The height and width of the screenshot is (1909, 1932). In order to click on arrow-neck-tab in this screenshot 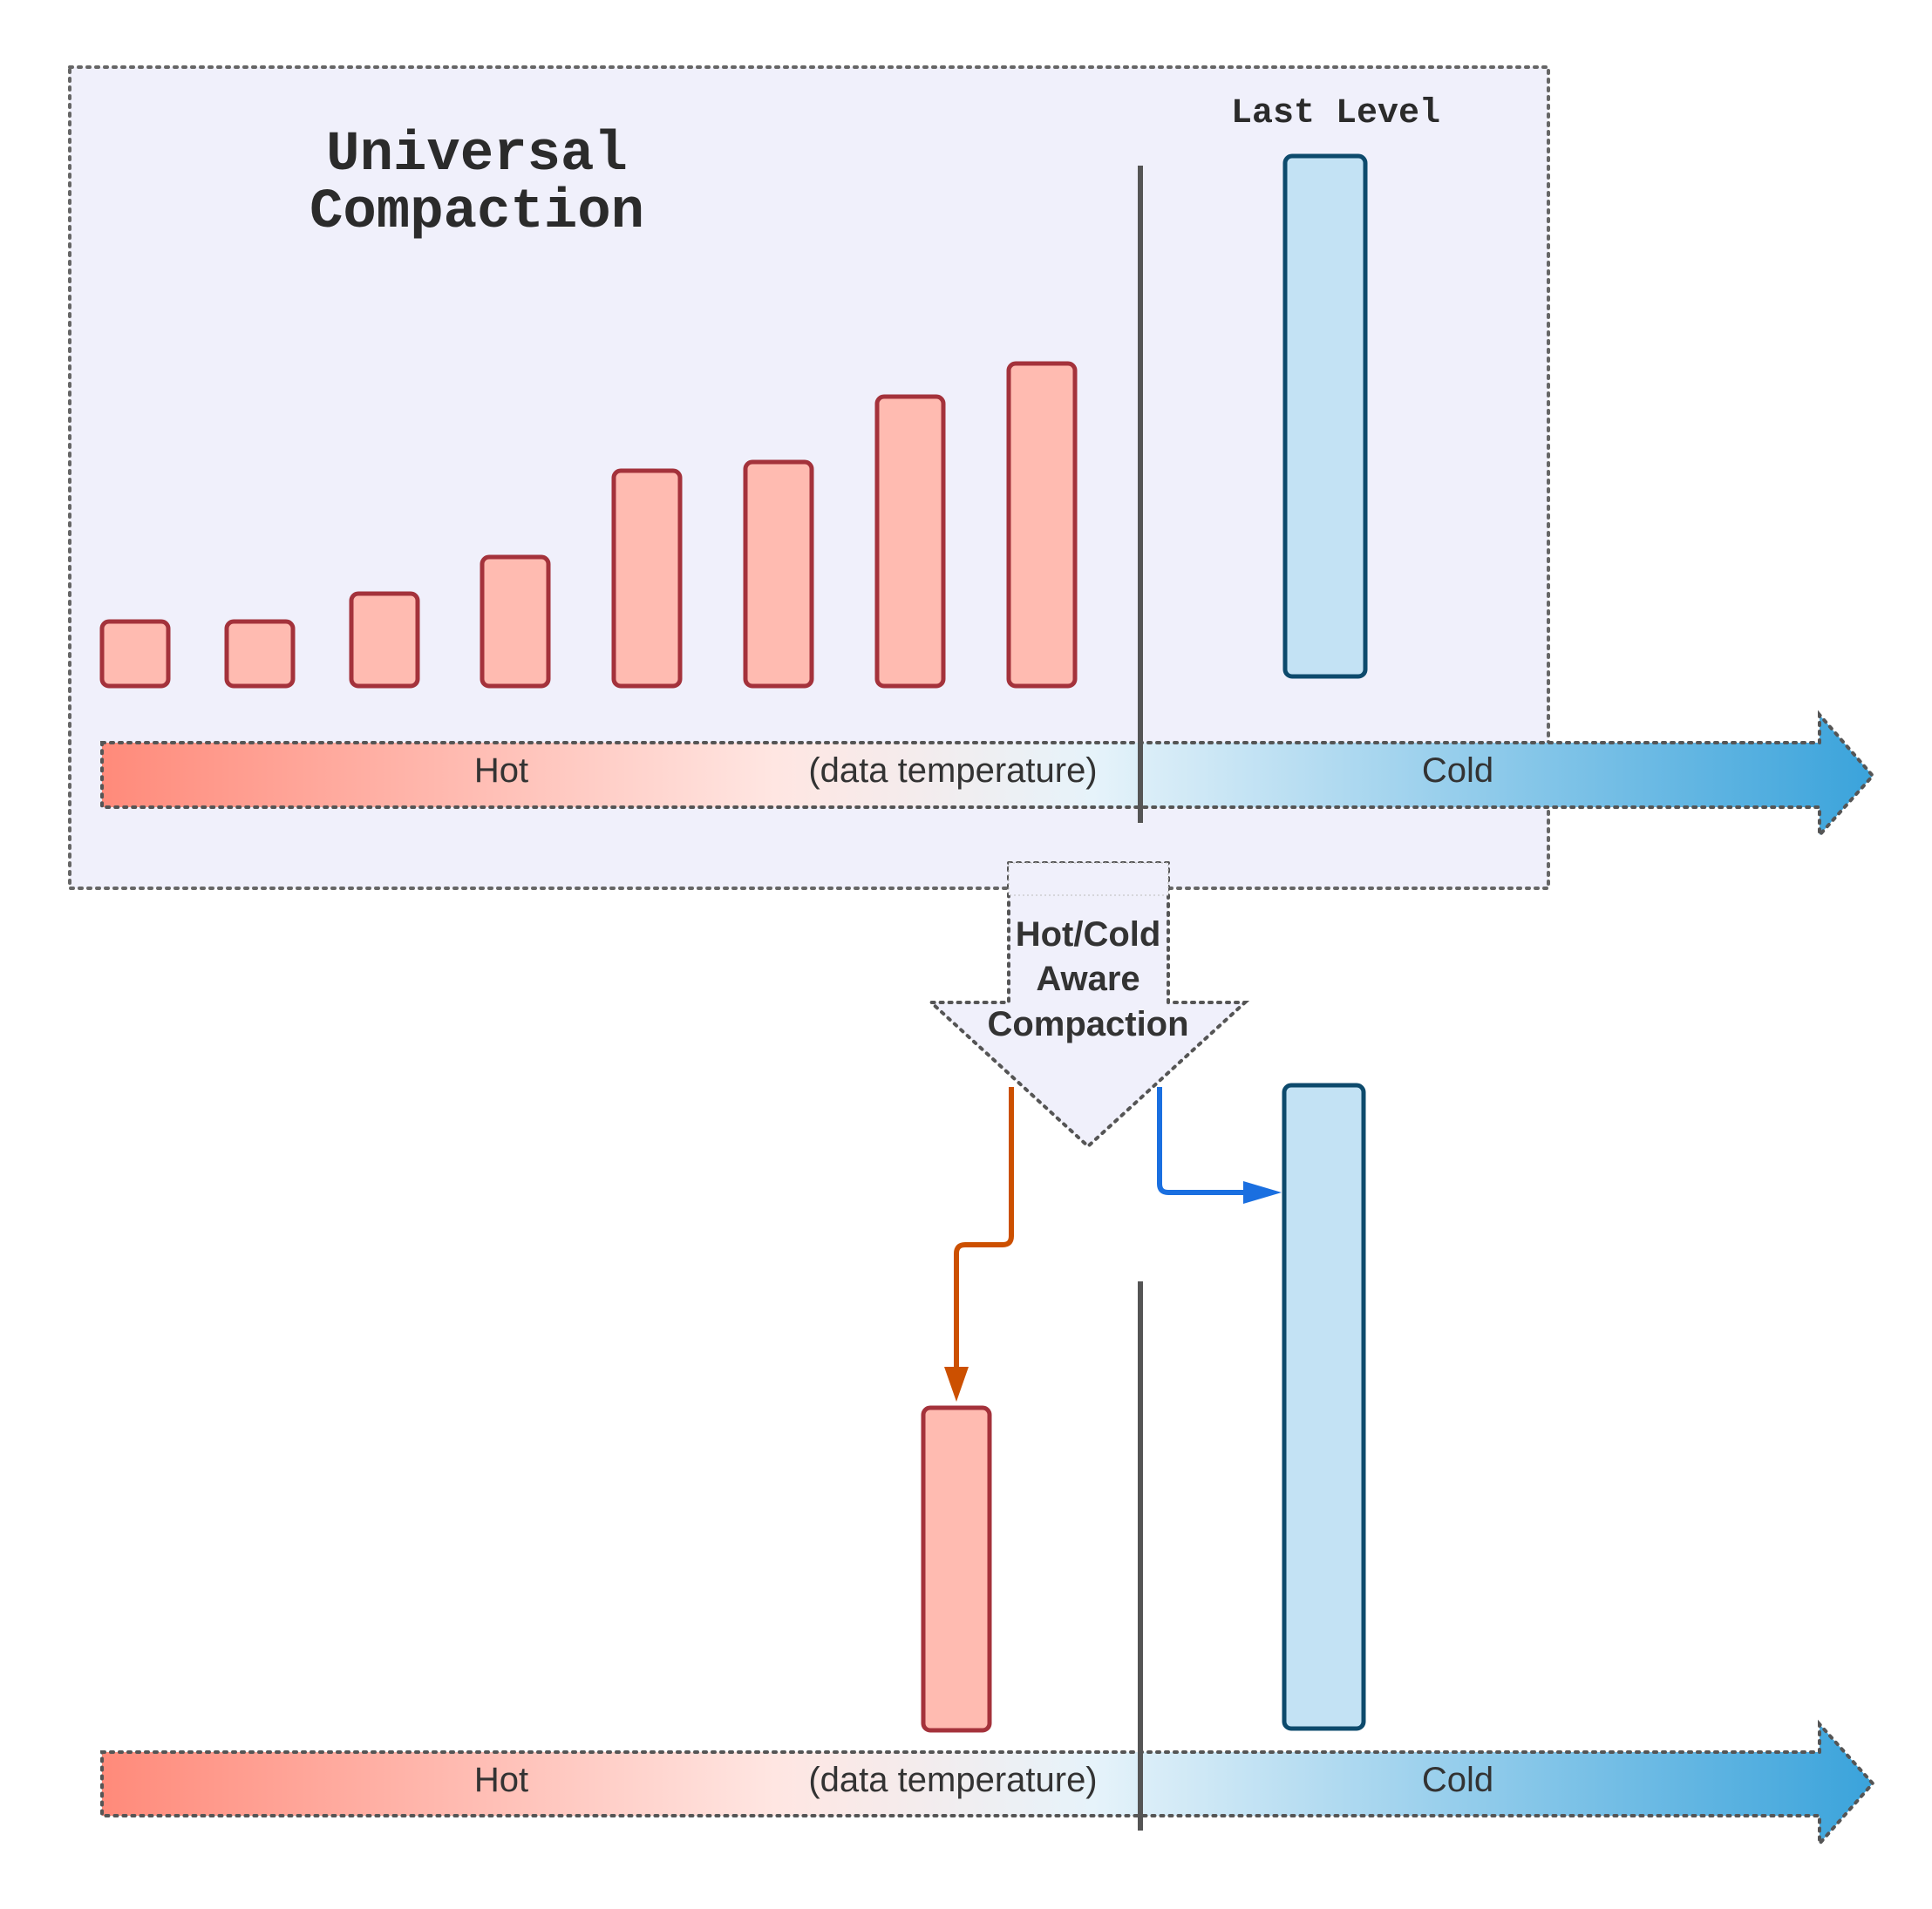, I will do `click(1088, 879)`.